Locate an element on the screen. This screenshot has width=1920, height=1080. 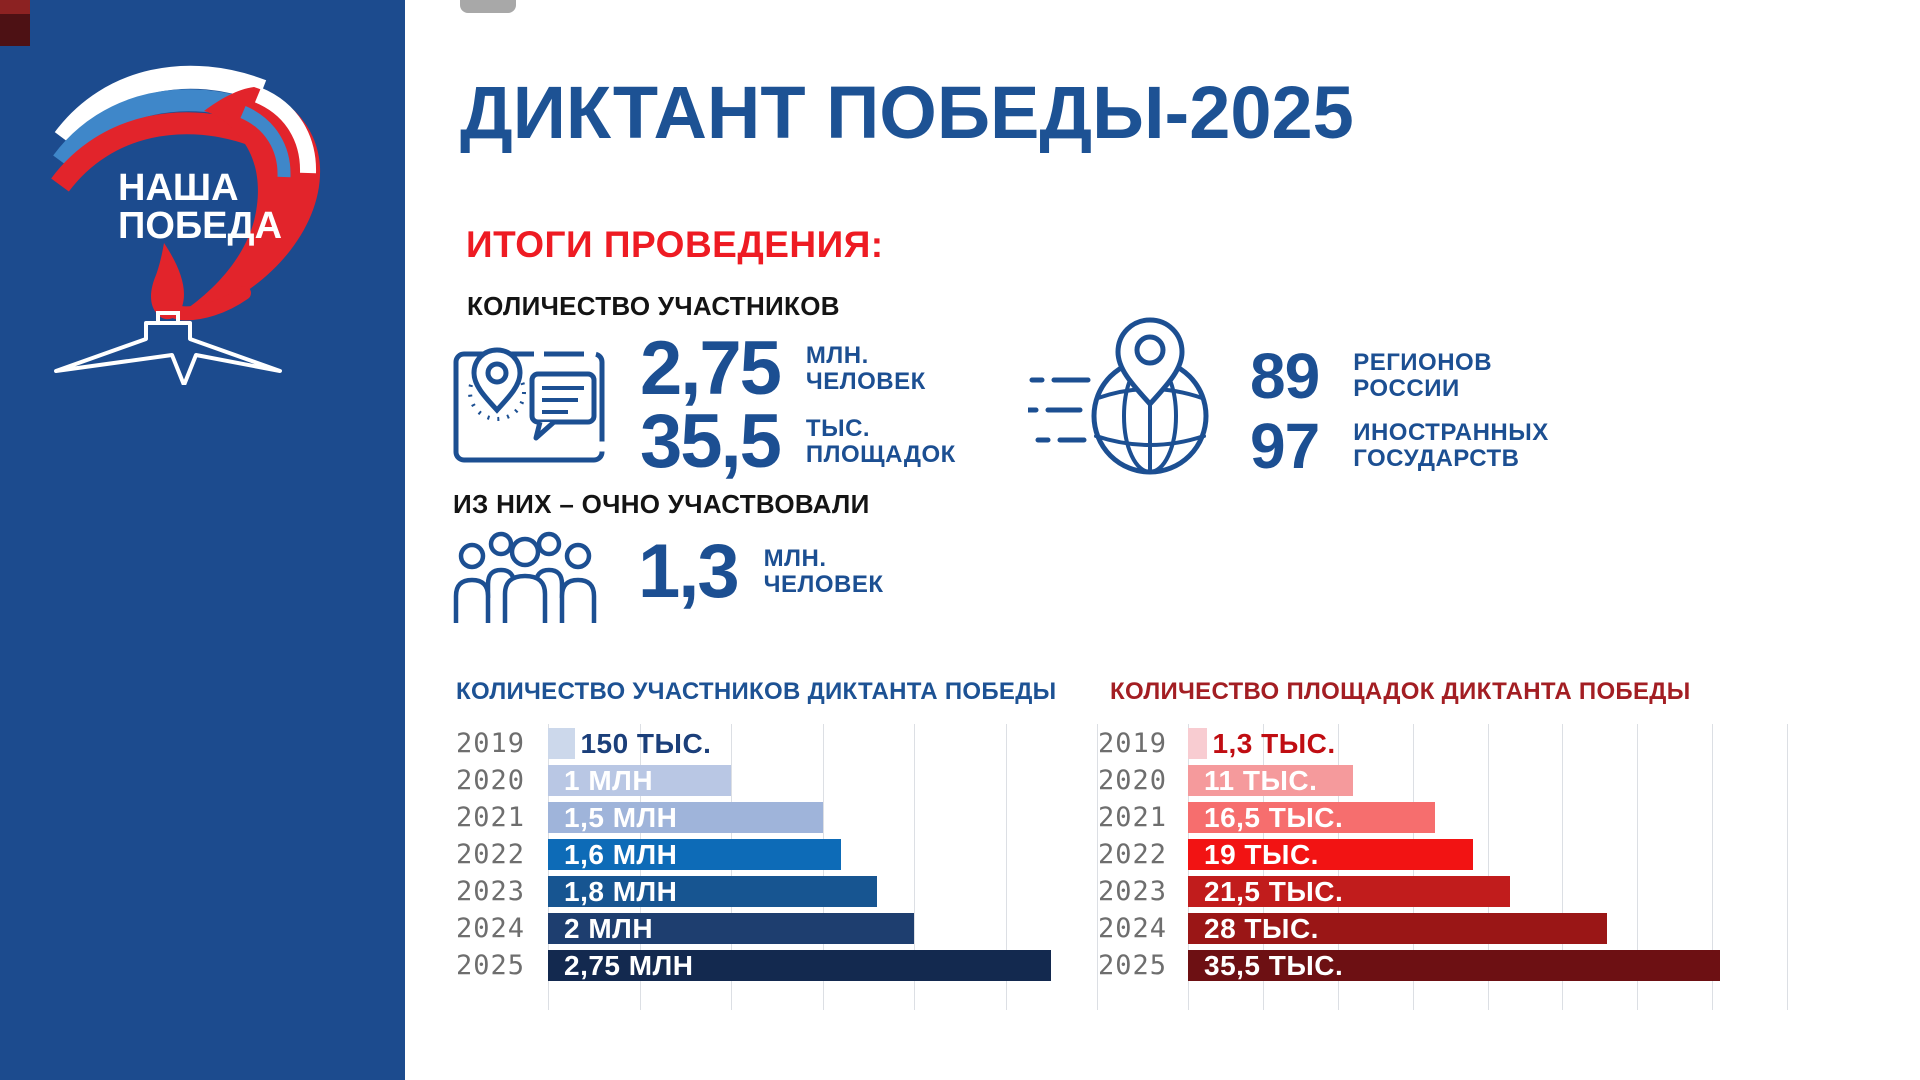
heart-lobe is located at coordinates (252, 199).